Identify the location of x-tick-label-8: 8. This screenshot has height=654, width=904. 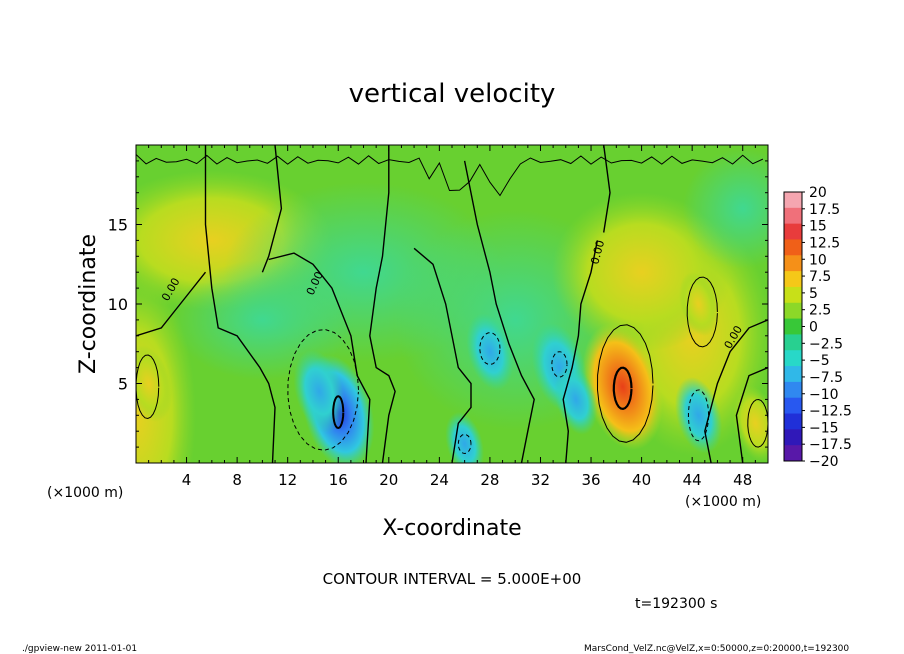
(237, 480).